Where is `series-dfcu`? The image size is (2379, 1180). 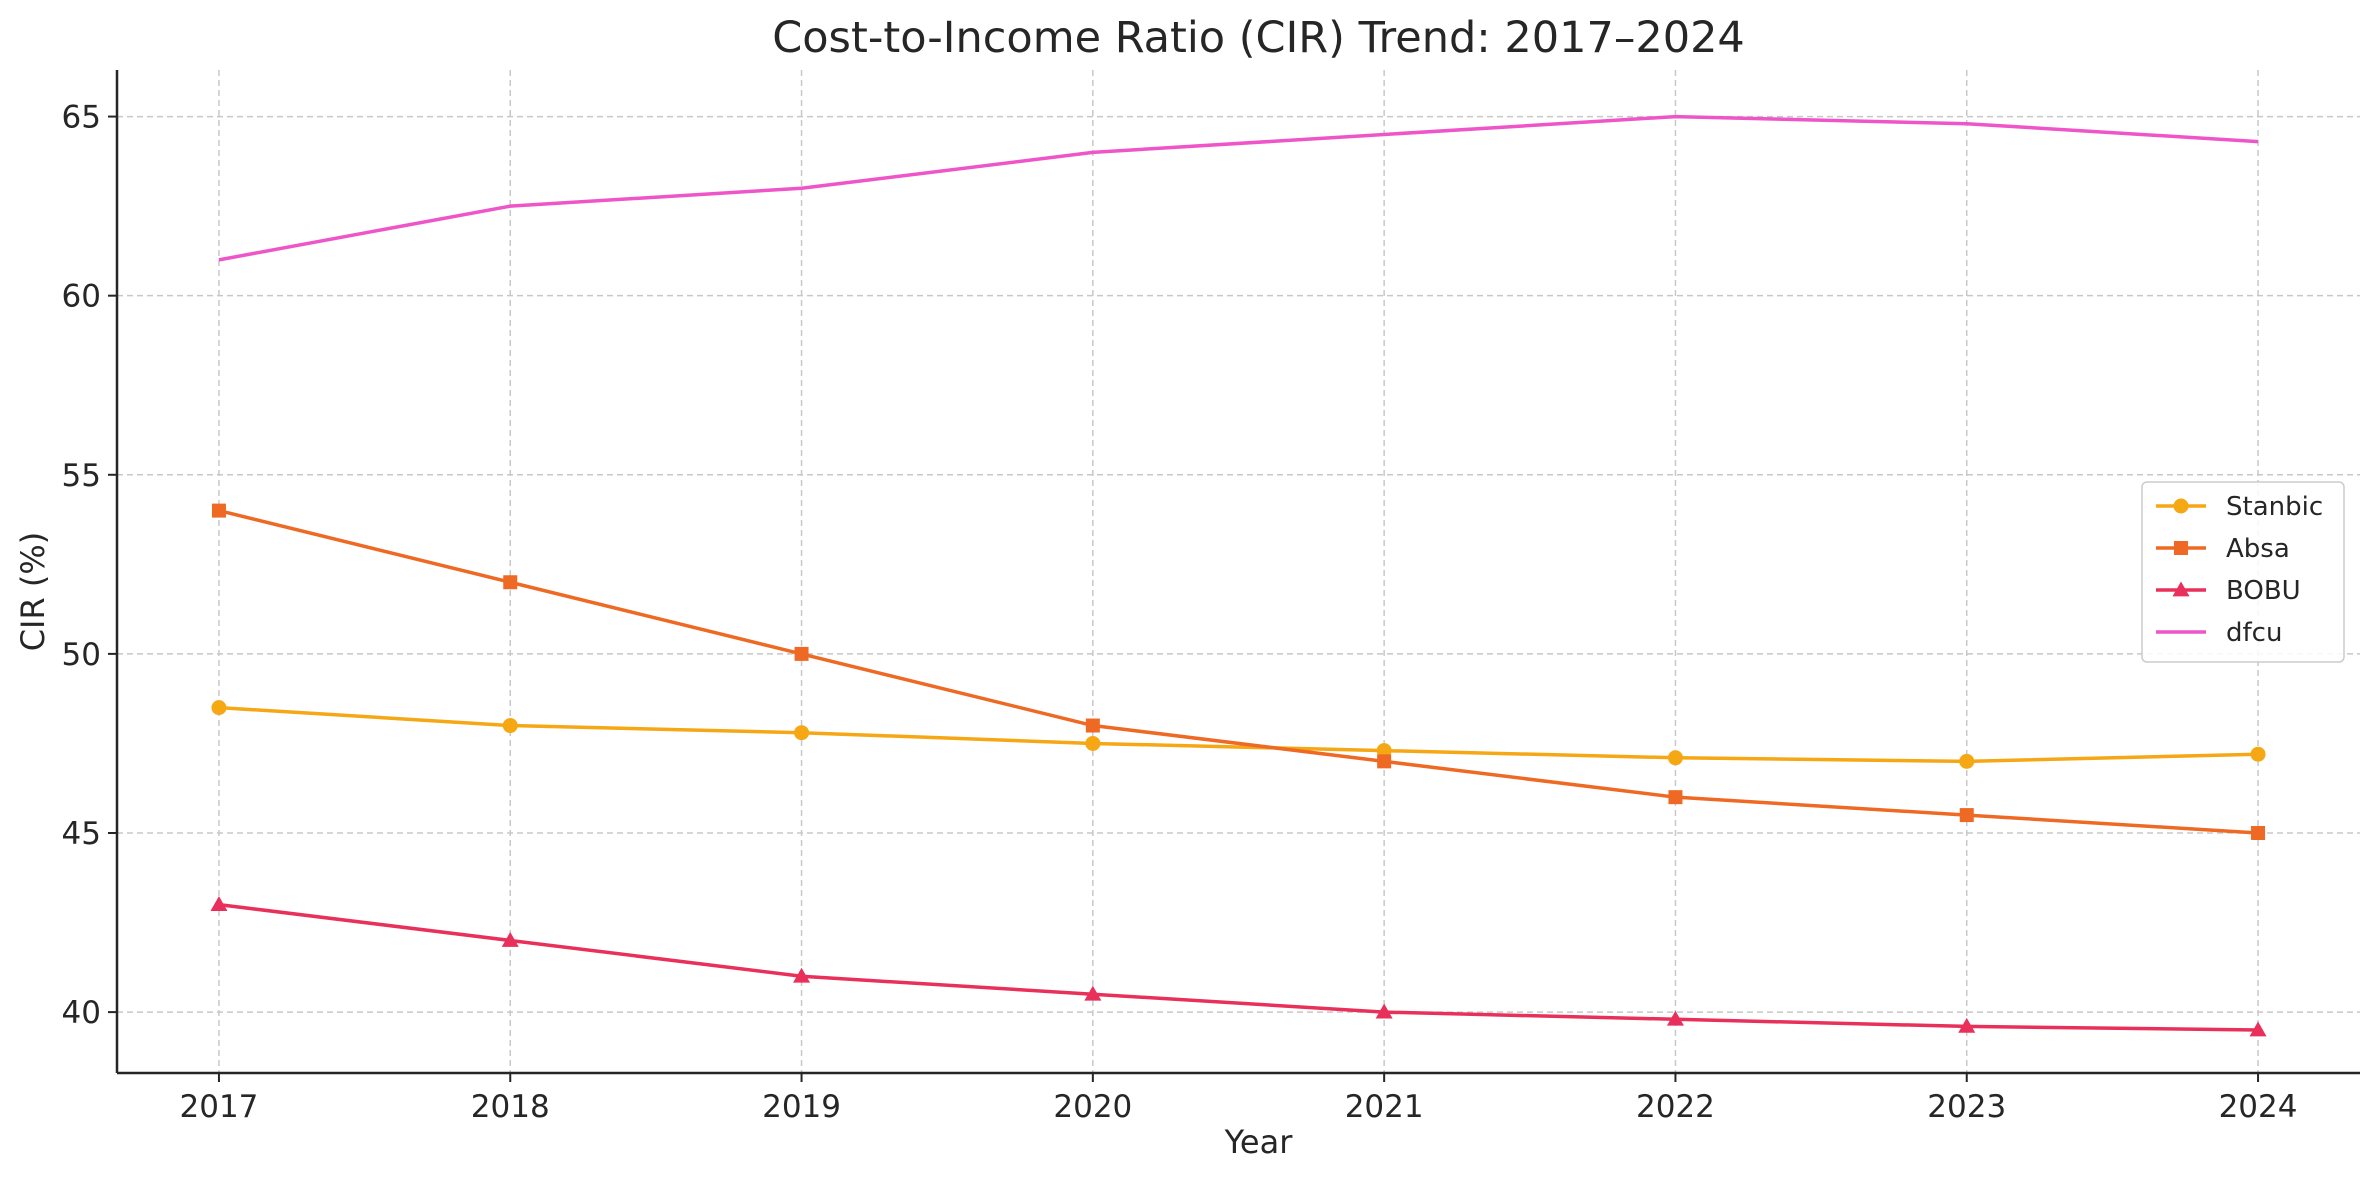
series-dfcu is located at coordinates (1238, 188).